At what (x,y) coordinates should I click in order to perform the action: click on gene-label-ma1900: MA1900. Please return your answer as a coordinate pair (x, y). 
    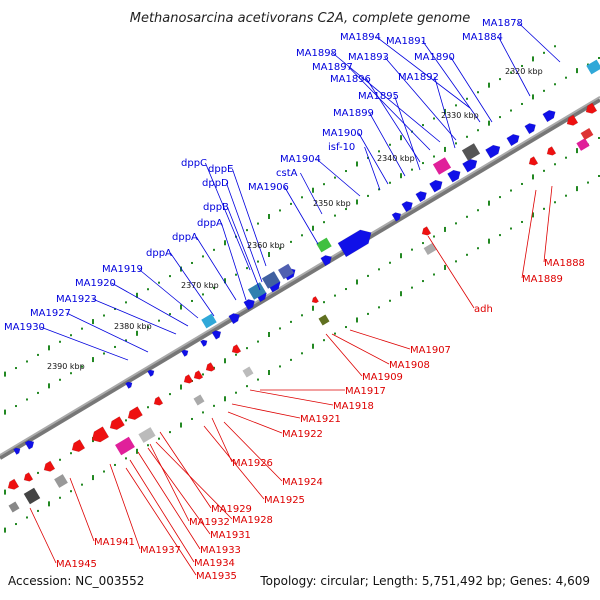
    Looking at the image, I should click on (342, 133).